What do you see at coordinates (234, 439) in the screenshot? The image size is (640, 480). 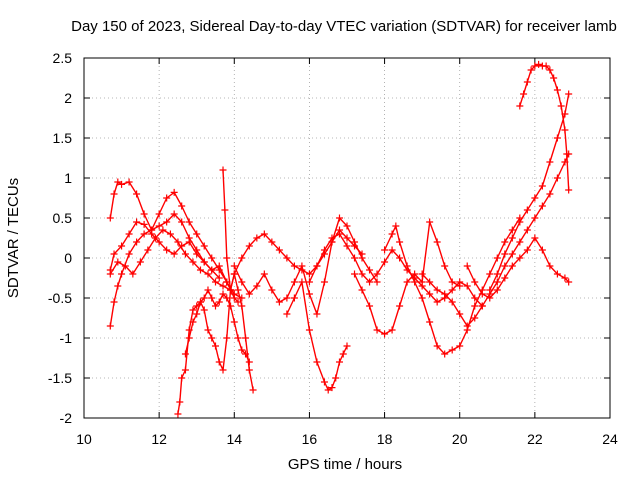 I see `x-tick-label: 14` at bounding box center [234, 439].